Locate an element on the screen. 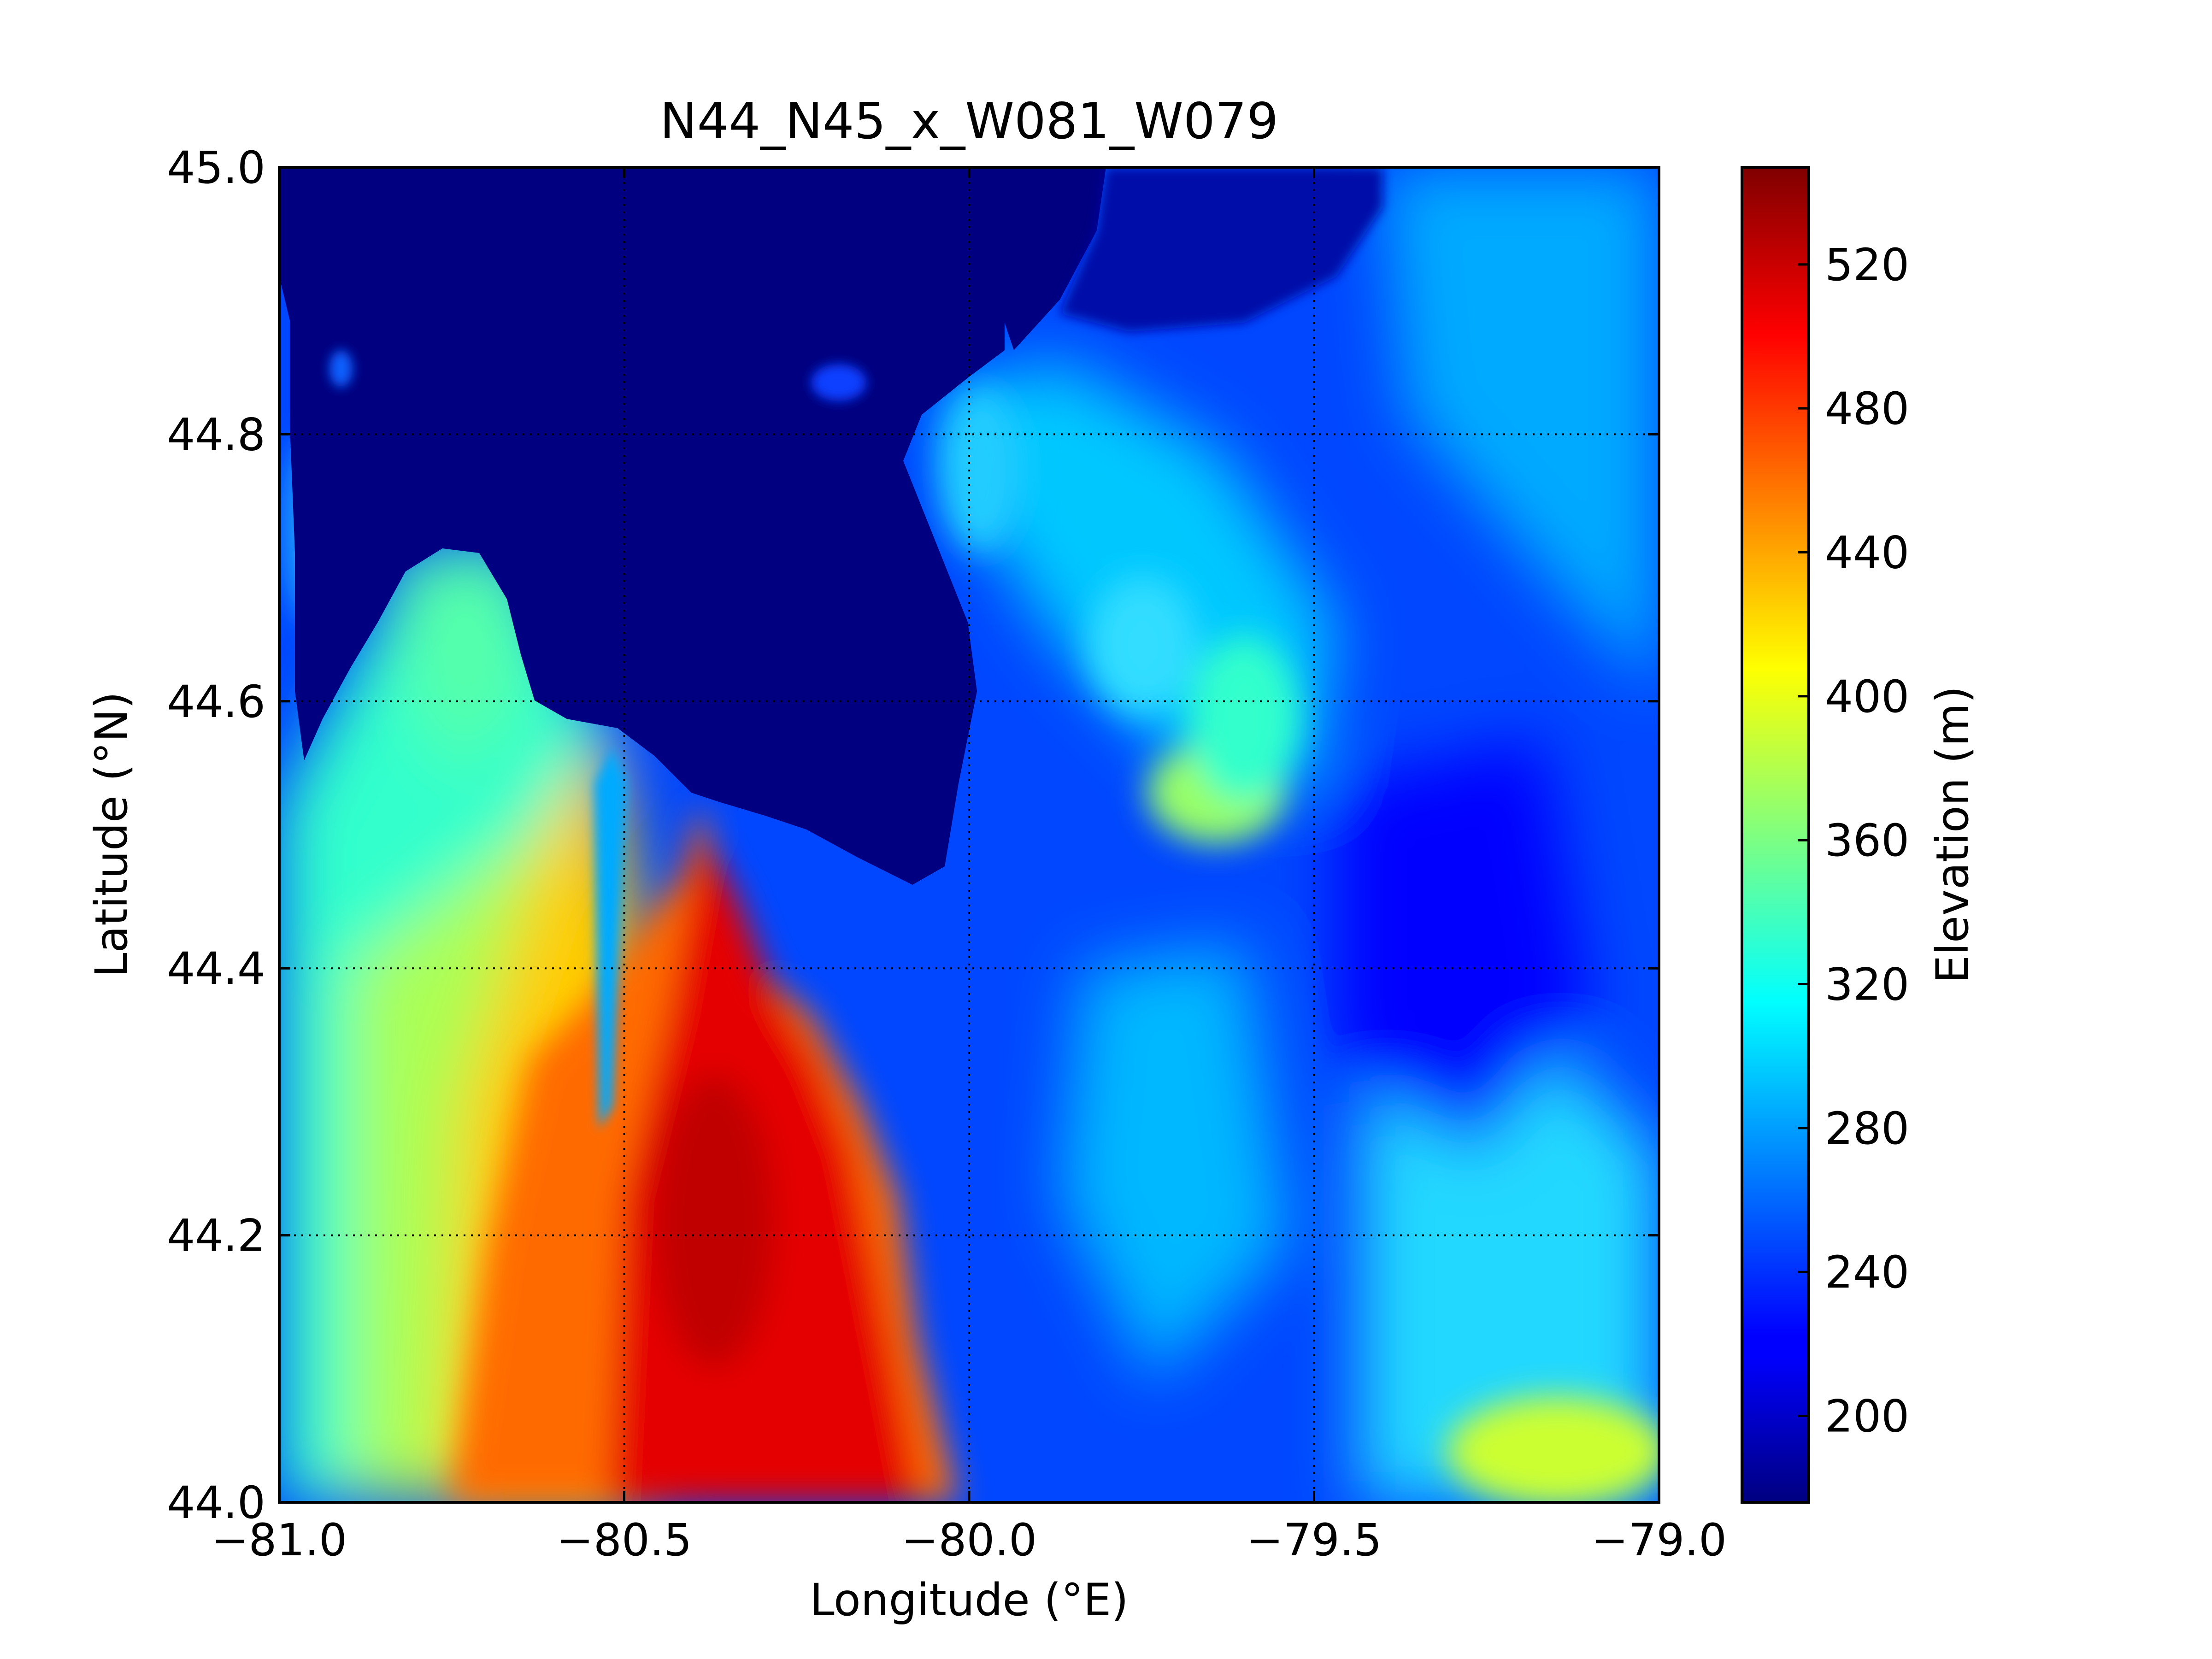 This screenshot has width=2212, height=1659. colorbar-tick-label: 320 is located at coordinates (1867, 985).